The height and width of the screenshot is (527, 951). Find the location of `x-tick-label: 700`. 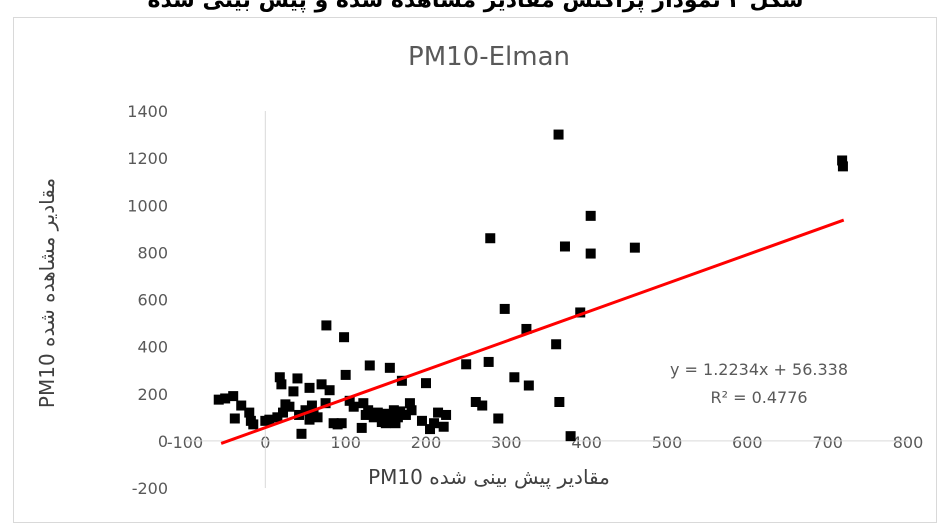

x-tick-label: 700 is located at coordinates (827, 442).